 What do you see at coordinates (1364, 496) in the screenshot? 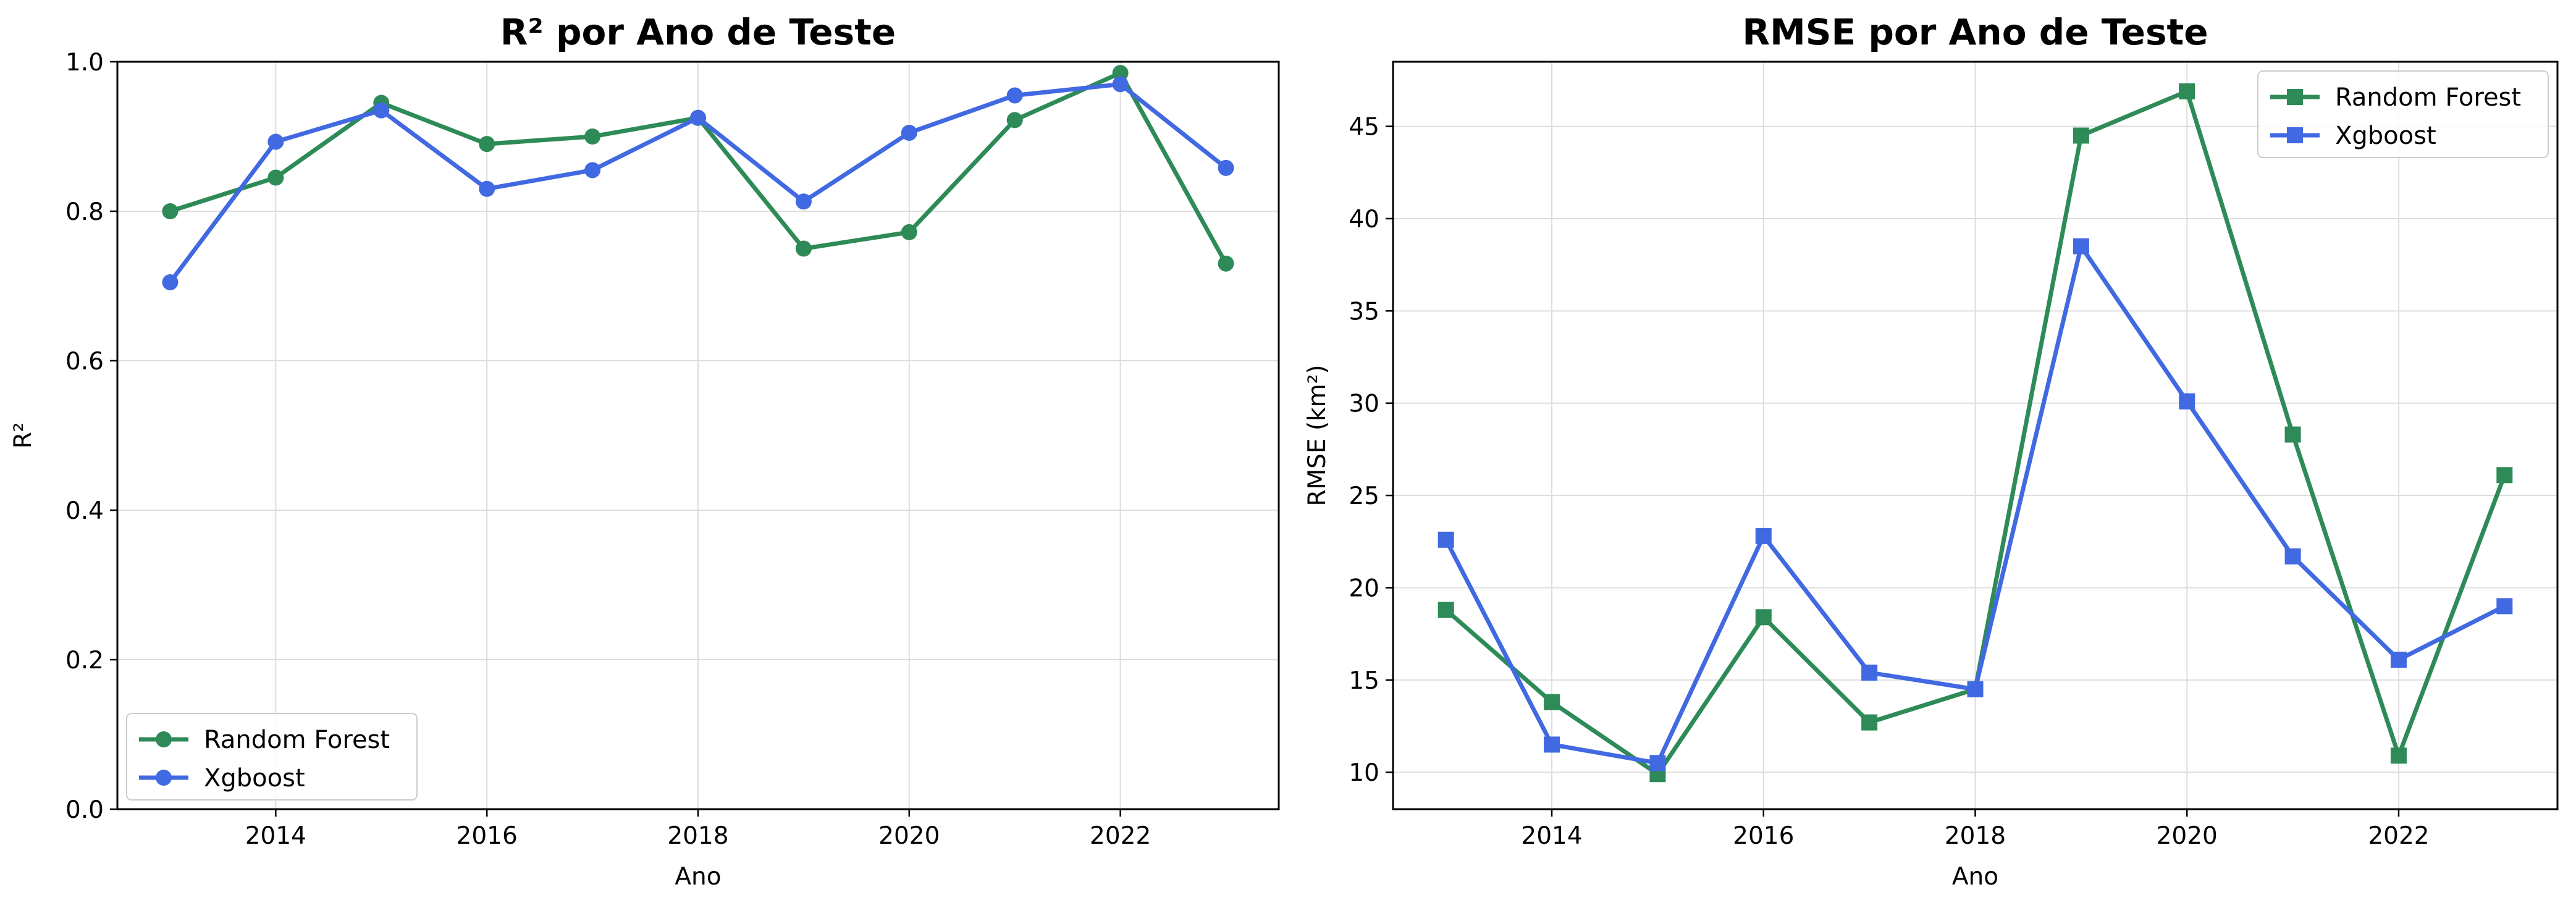
I see `y-tick-label: 25` at bounding box center [1364, 496].